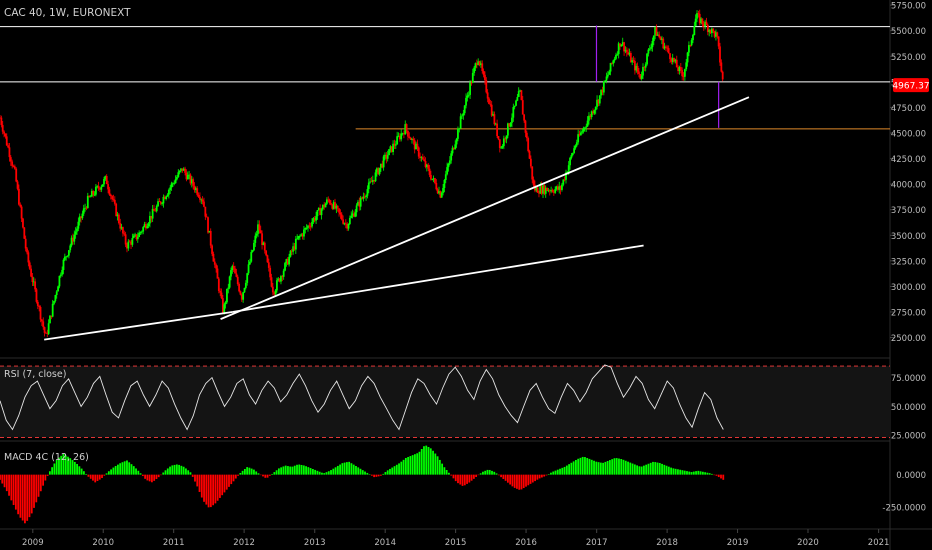 The image size is (932, 550). I want to click on price-tick-label: 5750.00, so click(908, 7).